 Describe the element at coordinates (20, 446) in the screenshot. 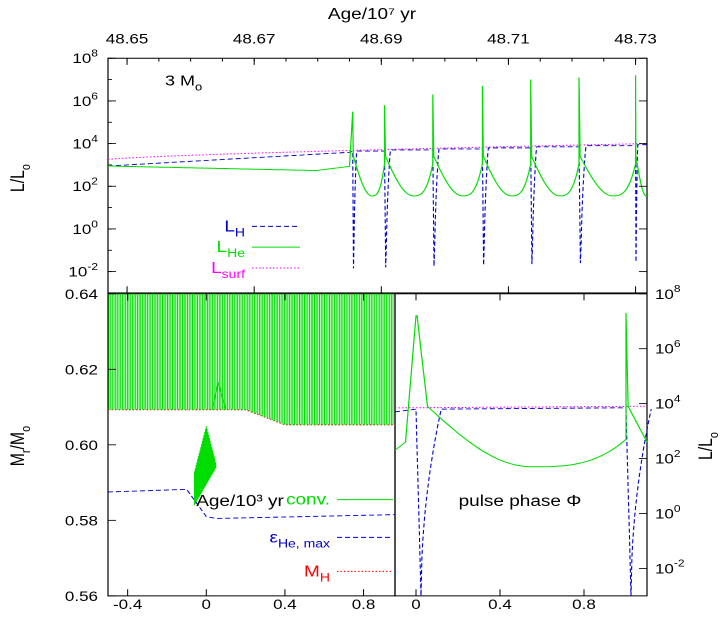

I see `bottom-left-y-axis-title: Mr/Mo` at that location.